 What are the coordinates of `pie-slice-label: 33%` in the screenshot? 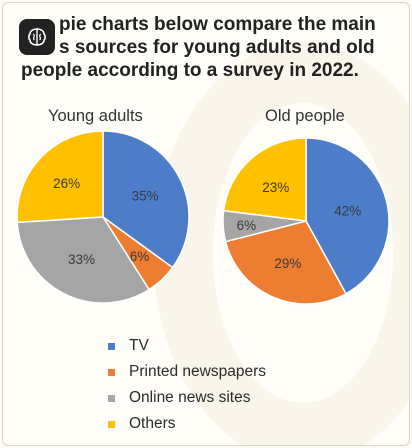 It's located at (81, 259).